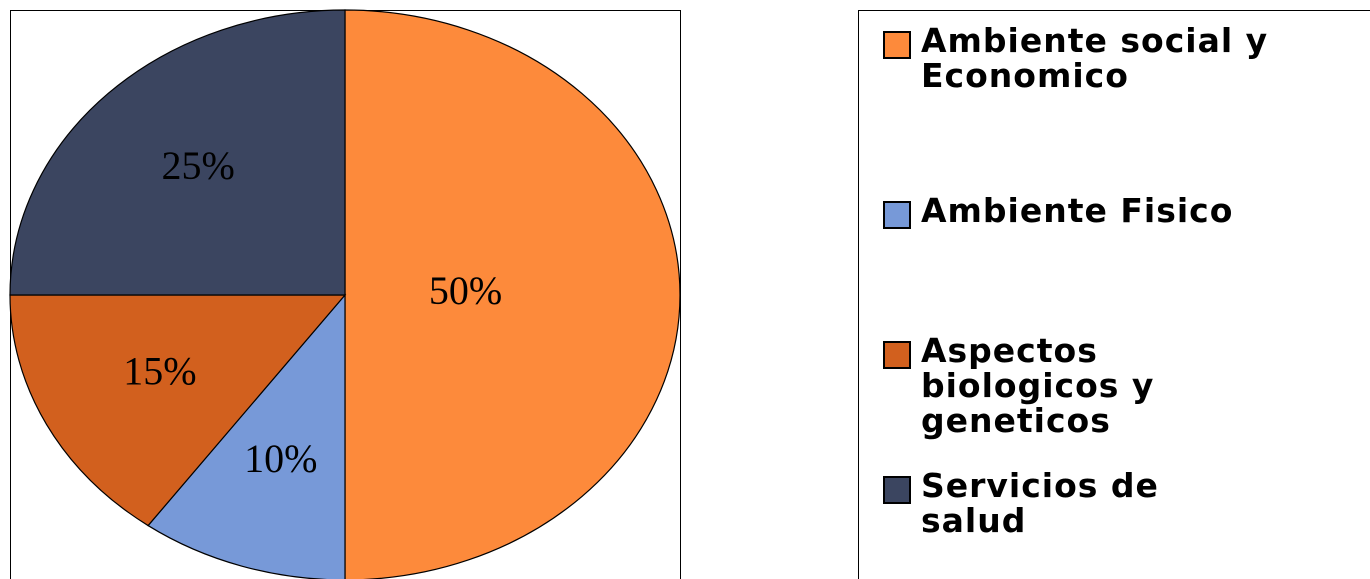 Image resolution: width=1370 pixels, height=579 pixels. What do you see at coordinates (1077, 210) in the screenshot?
I see `legend-label: Ambiente Fisico` at bounding box center [1077, 210].